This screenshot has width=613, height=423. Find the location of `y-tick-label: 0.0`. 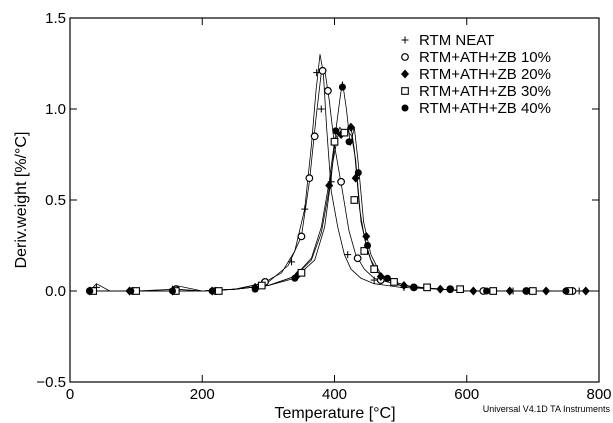

y-tick-label: 0.0 is located at coordinates (55, 291).